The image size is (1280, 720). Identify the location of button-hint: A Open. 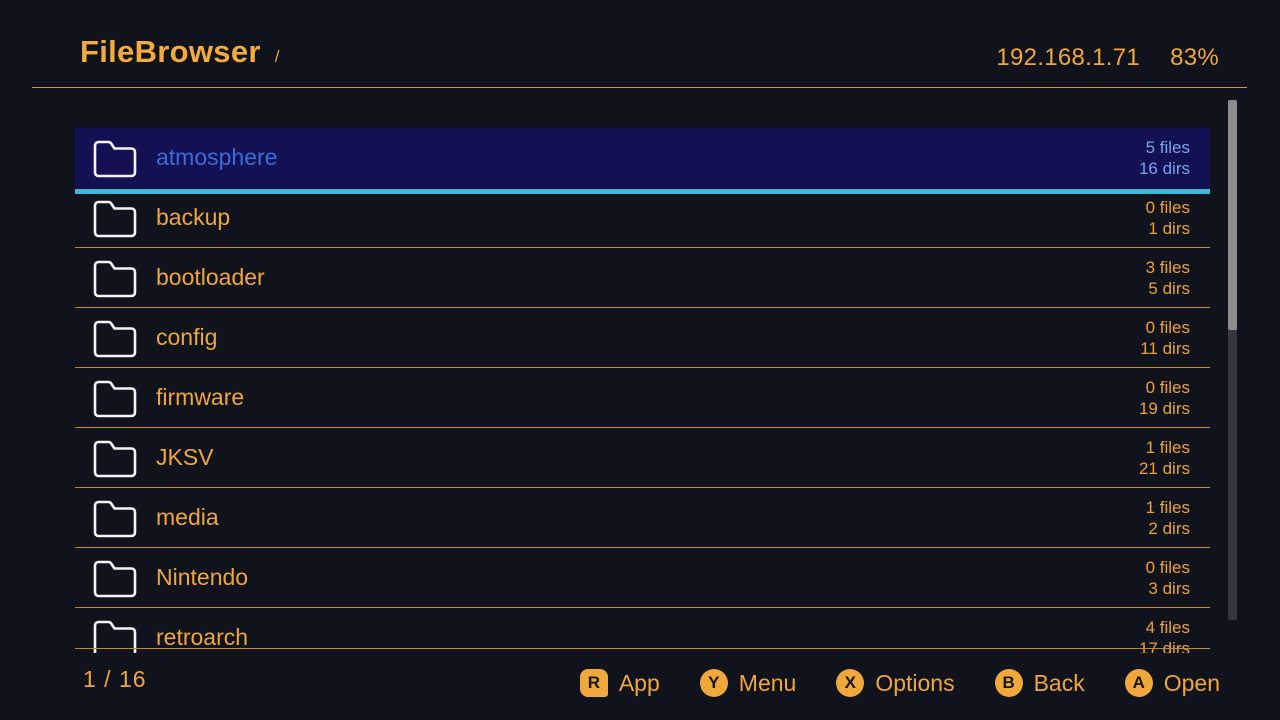
(1172, 683).